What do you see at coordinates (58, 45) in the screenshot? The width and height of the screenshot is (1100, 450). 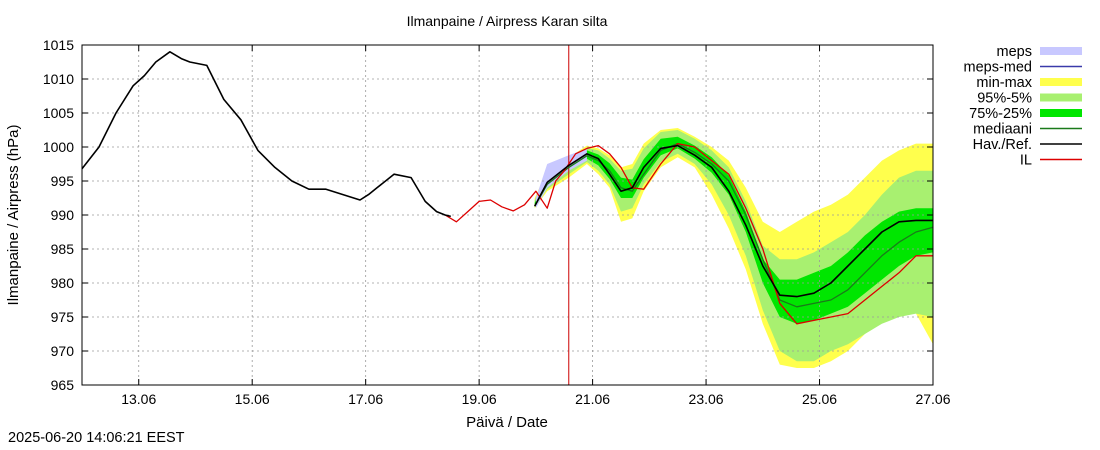 I see `y-tick-label: 1015` at bounding box center [58, 45].